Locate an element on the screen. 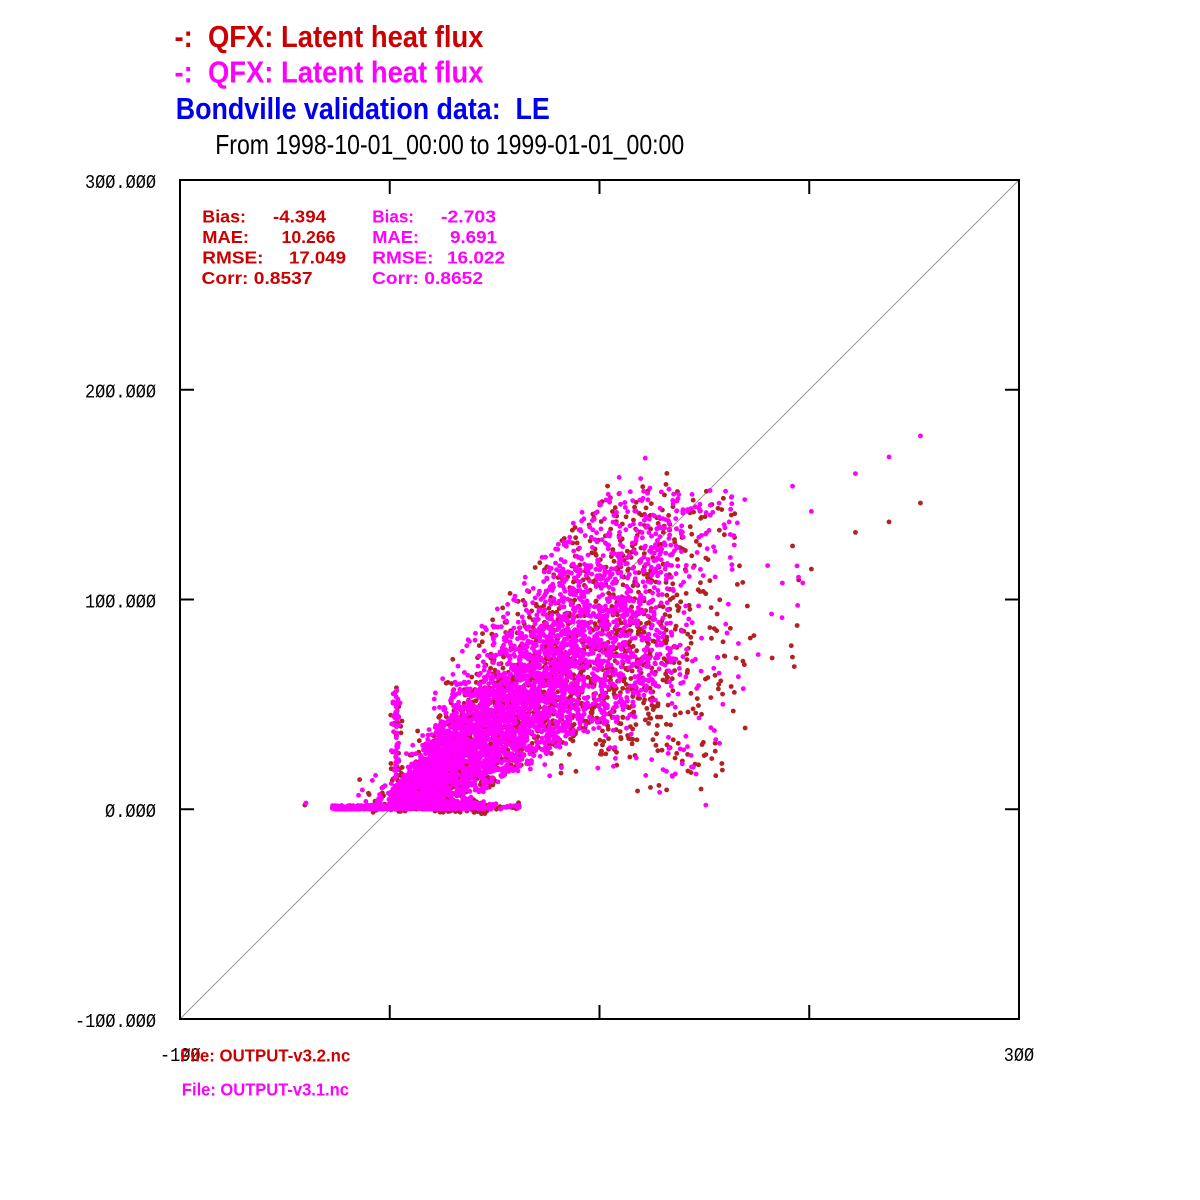 This screenshot has width=1200, height=1200. svg-text: 10.266 is located at coordinates (309, 237).